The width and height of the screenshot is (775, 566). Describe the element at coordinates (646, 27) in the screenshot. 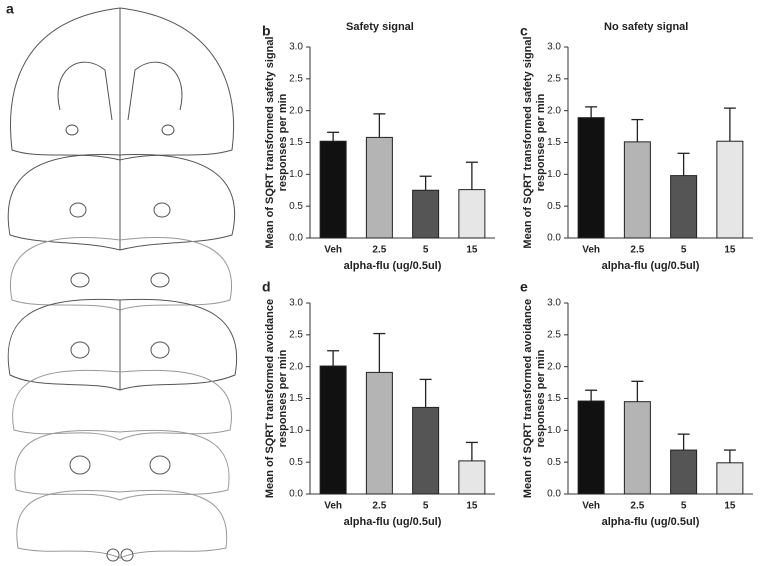

I see `chart-title: No safety signal` at that location.